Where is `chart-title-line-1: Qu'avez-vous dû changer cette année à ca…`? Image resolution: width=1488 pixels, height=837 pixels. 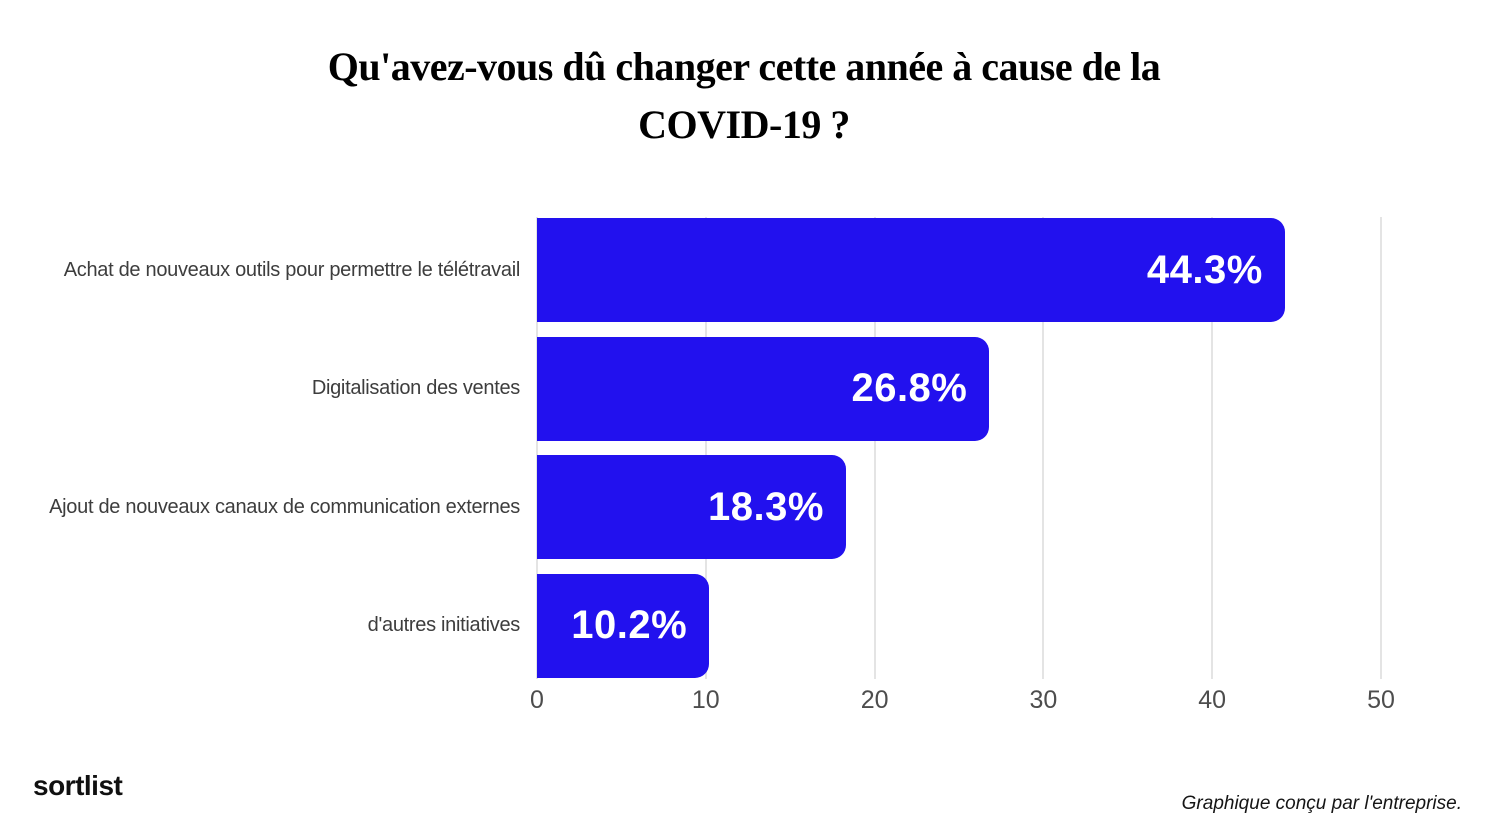
chart-title-line-1: Qu'avez-vous dû changer cette année à ca… is located at coordinates (744, 66).